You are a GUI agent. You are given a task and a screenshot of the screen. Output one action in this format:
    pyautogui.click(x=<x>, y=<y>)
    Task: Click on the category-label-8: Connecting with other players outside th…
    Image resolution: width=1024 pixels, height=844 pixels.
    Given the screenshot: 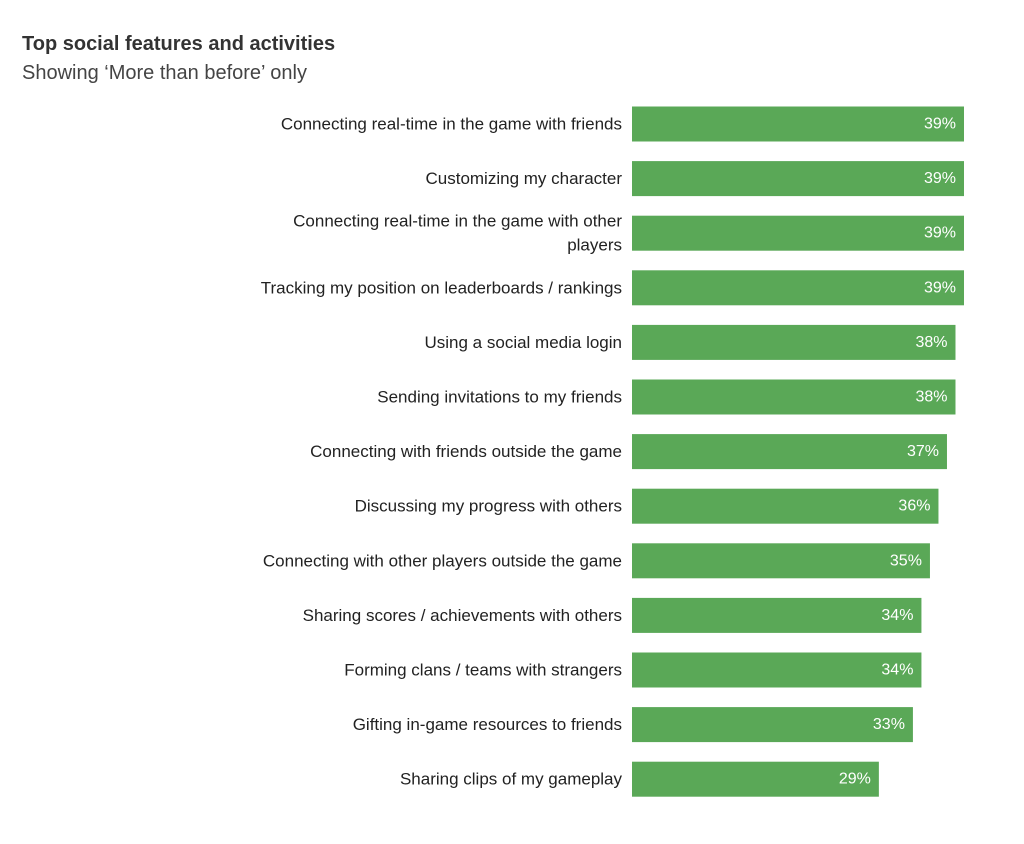 What is the action you would take?
    pyautogui.click(x=442, y=560)
    